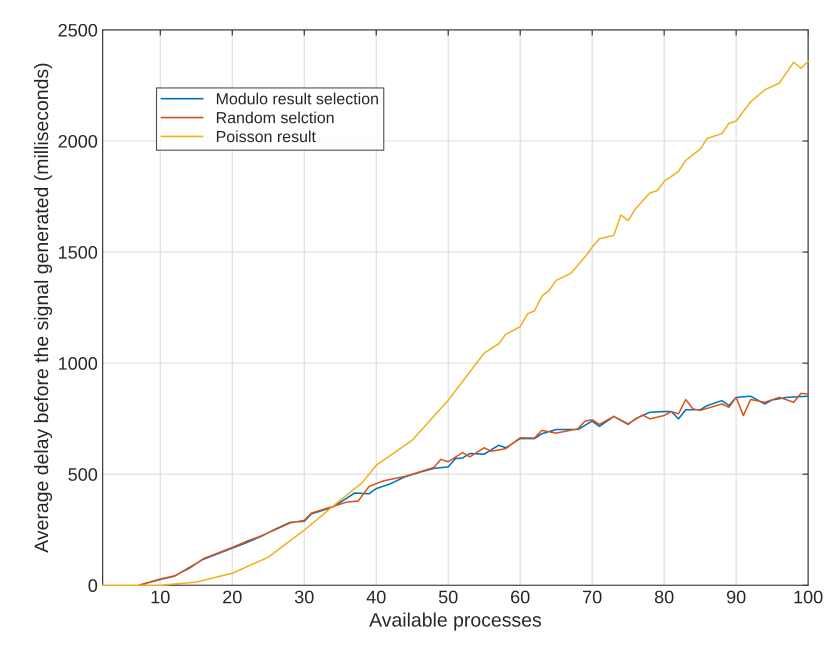 This screenshot has width=828, height=651. I want to click on y-tick-label: 2000, so click(78, 141).